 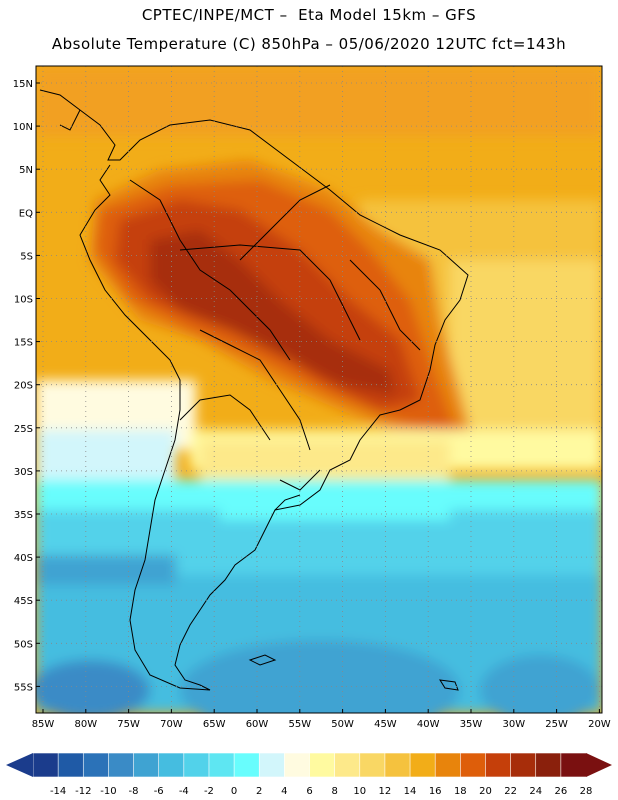 What do you see at coordinates (385, 724) in the screenshot?
I see `lon-label: 45W` at bounding box center [385, 724].